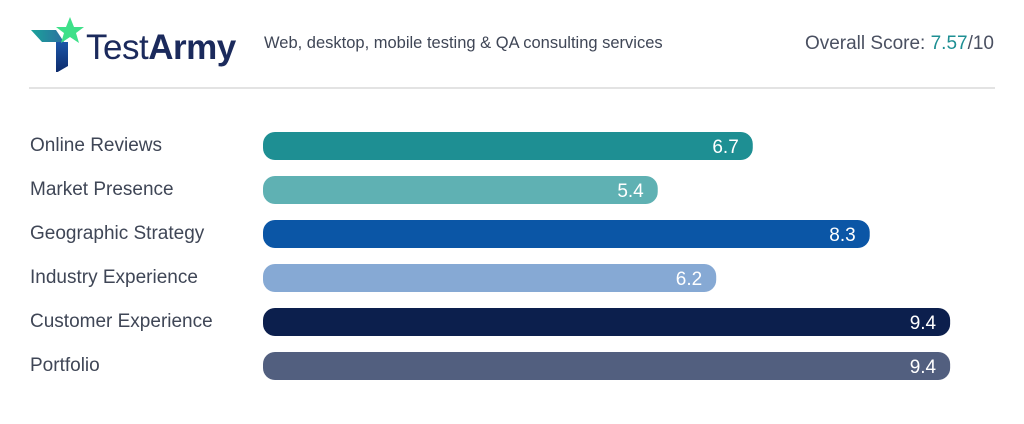  I want to click on overall-score-suffix: /10, so click(980, 43).